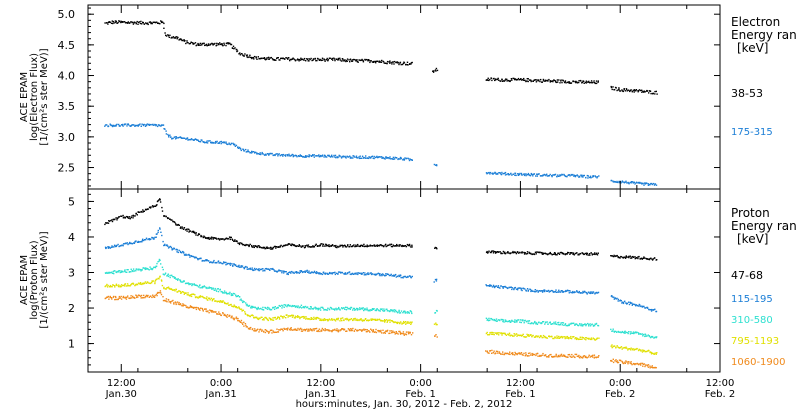  I want to click on electron-ylabel-line1: ACE EPAM, so click(24, 97).